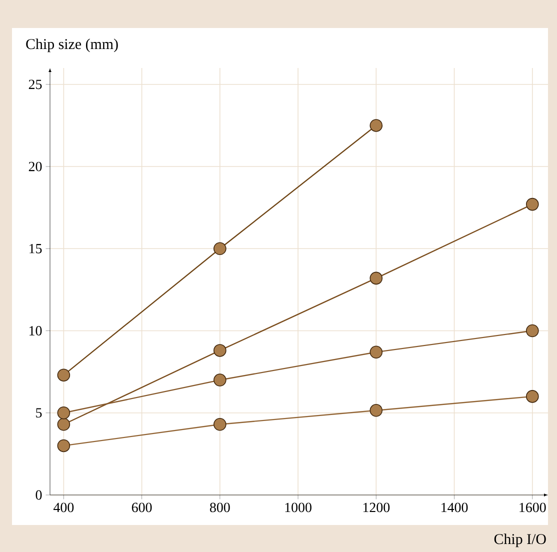  I want to click on x-tick-label: 600, so click(142, 507).